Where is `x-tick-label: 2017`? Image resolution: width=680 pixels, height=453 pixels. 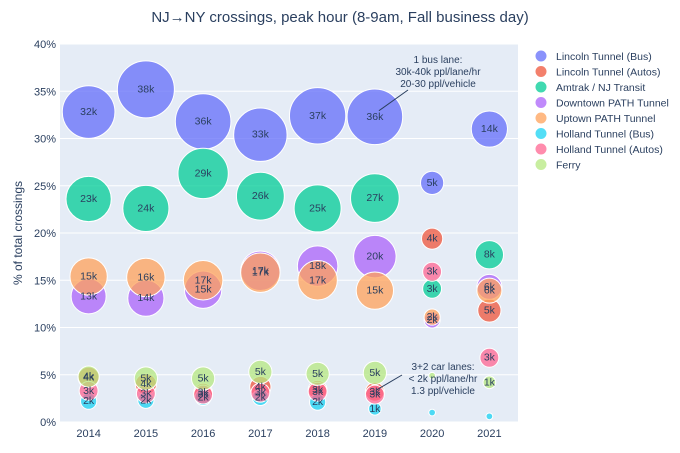 x-tick-label: 2017 is located at coordinates (260, 434).